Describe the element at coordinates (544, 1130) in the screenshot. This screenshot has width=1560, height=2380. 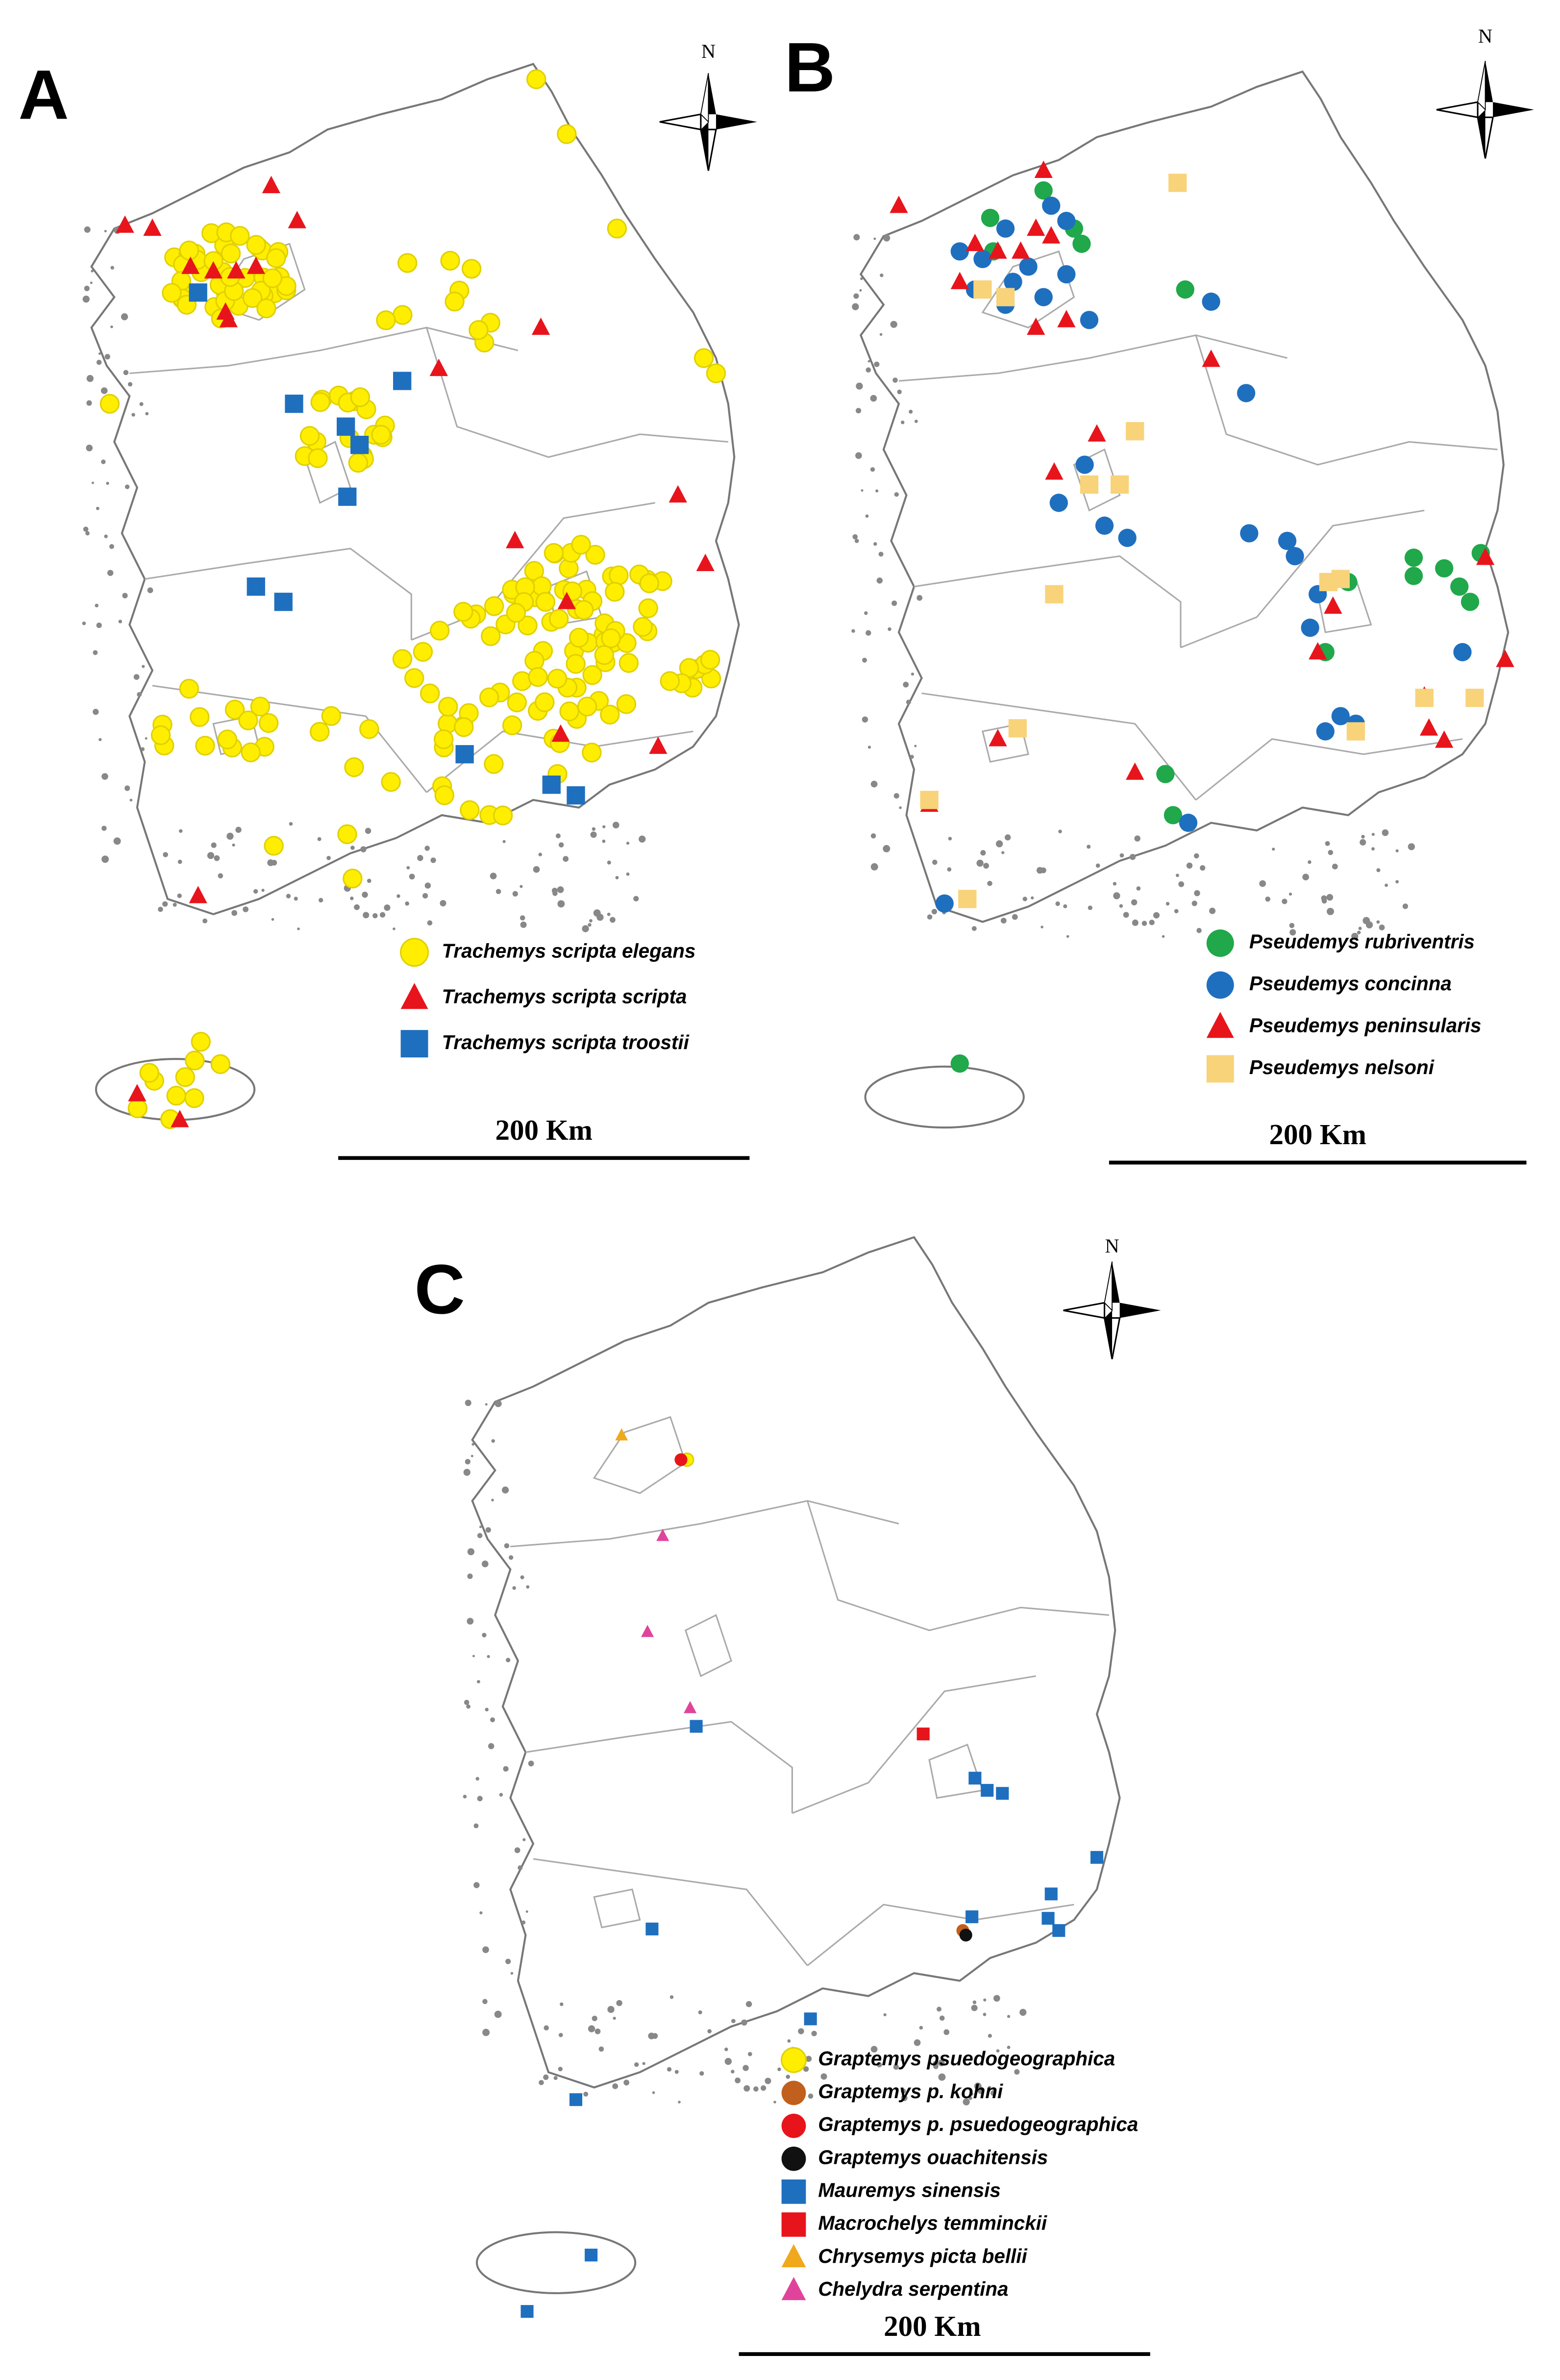
I see `scale-label: 200 Km` at that location.